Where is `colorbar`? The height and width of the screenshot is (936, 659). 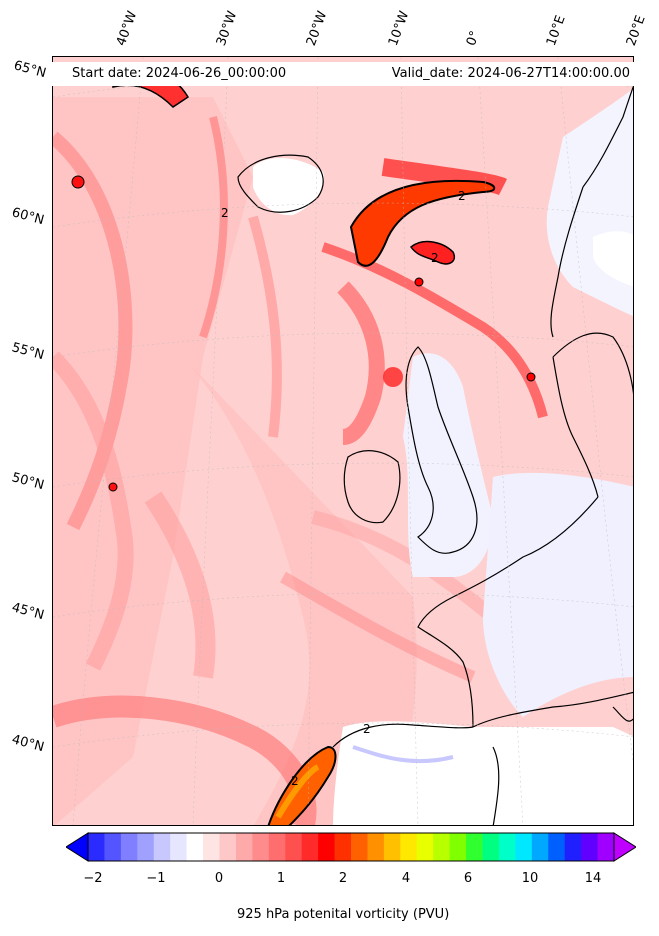
colorbar is located at coordinates (351, 847).